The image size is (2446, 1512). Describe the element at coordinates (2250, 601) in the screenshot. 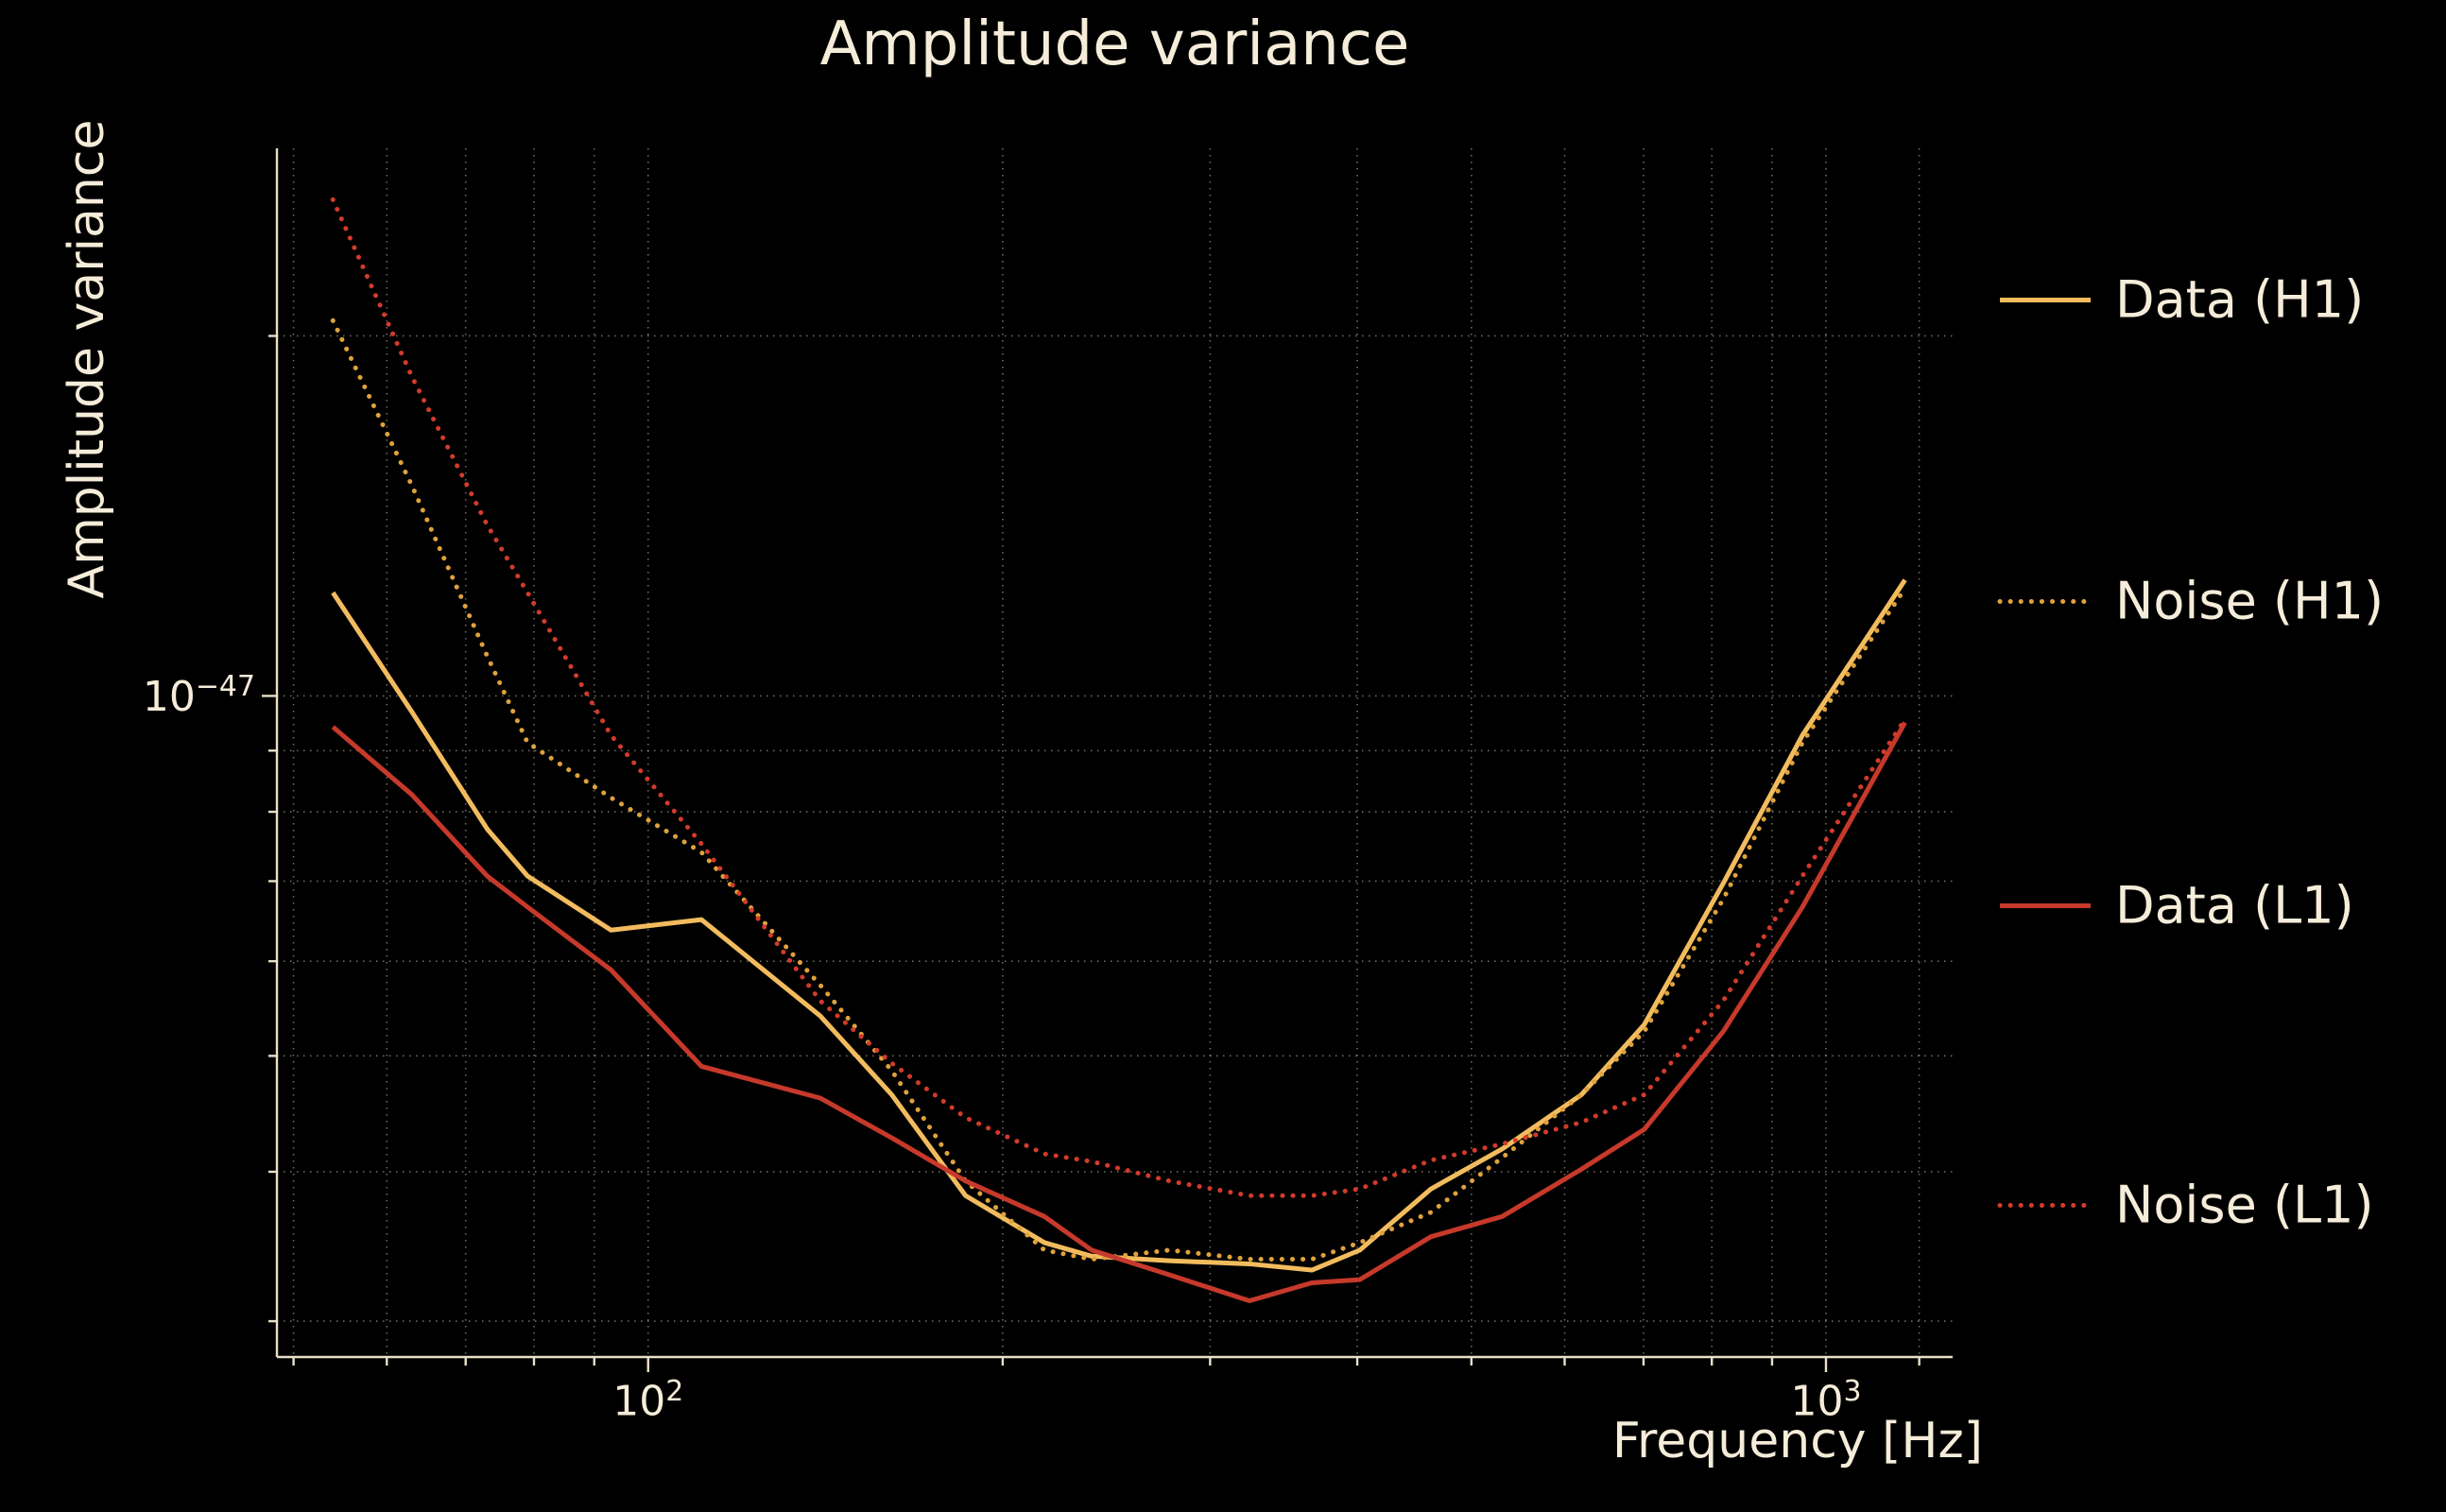

I see `legend-label-noise-h1: Noise (H1)` at that location.